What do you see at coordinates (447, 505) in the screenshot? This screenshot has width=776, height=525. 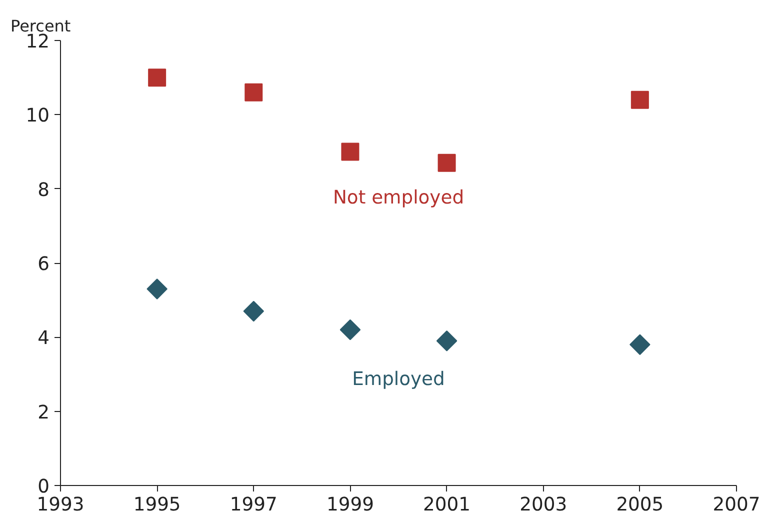 I see `x-tick-label: 2001` at bounding box center [447, 505].